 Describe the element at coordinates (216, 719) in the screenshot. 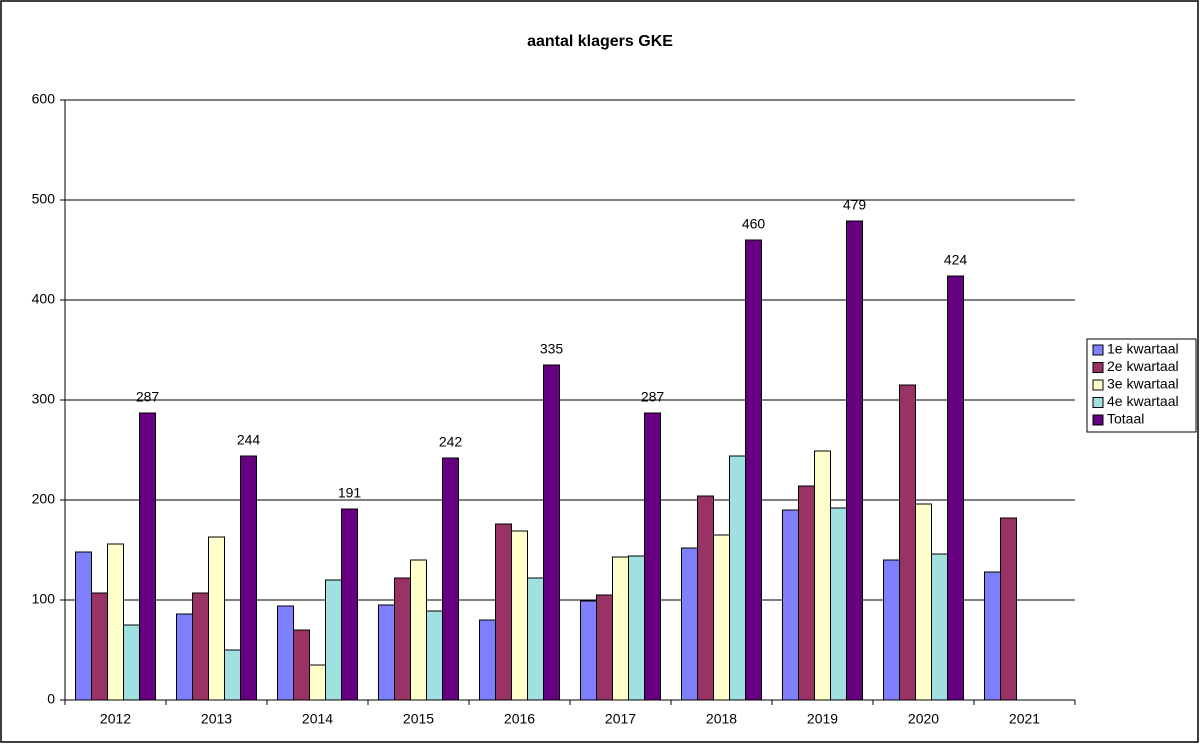

I see `x-tick-label: 2013` at that location.